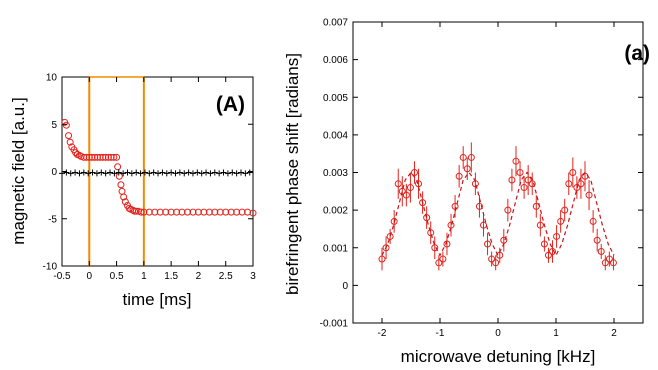  What do you see at coordinates (498, 333) in the screenshot?
I see `panel-b-x-tick-label: 0` at bounding box center [498, 333].